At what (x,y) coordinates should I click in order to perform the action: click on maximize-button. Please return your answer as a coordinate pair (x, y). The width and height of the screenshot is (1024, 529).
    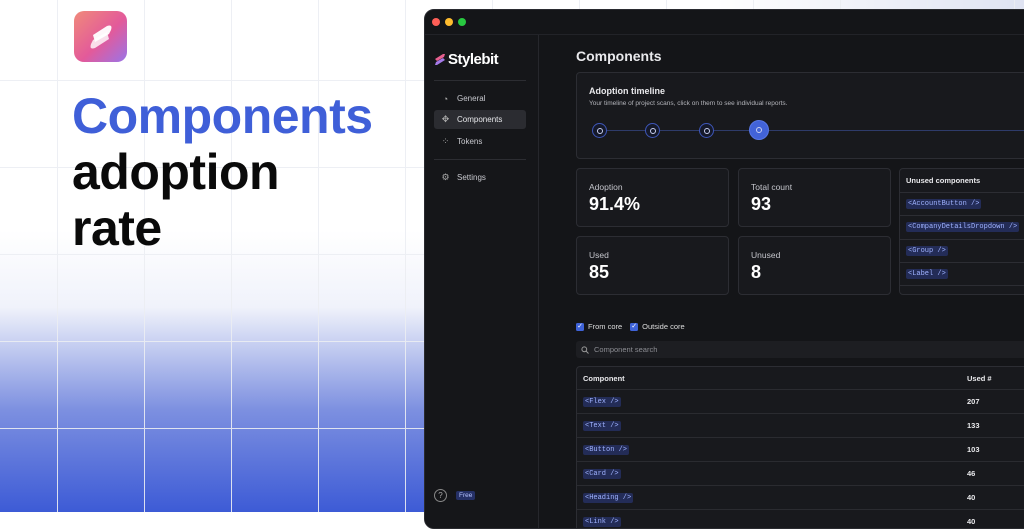
    Looking at the image, I should click on (462, 22).